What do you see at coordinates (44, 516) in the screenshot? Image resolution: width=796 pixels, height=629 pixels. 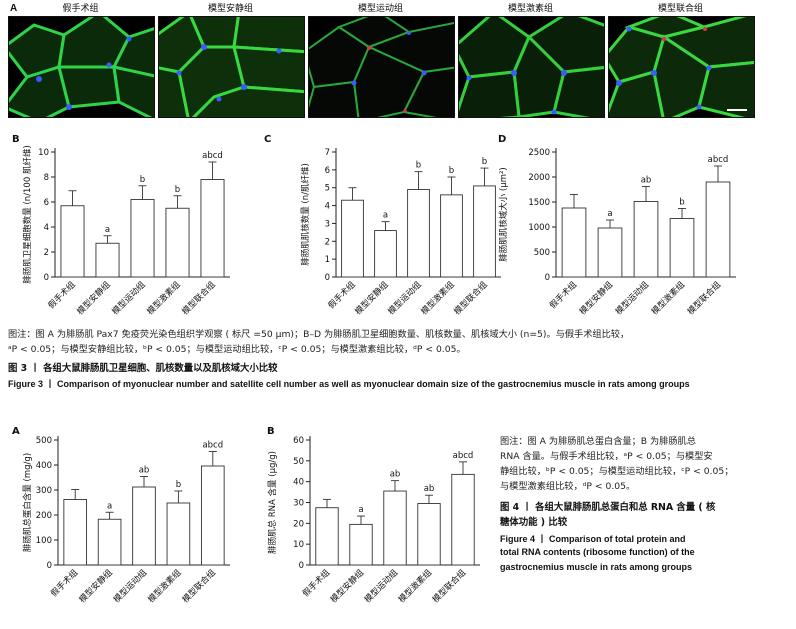 I see `y-tick-label: 200` at bounding box center [44, 516].